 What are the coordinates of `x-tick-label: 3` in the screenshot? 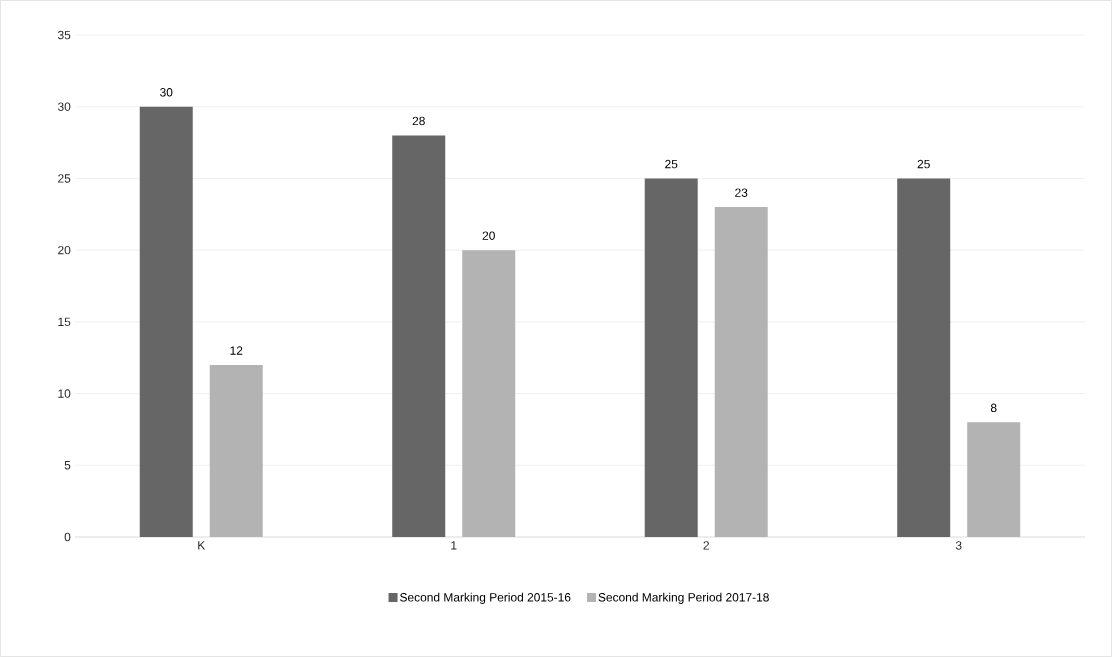 It's located at (958, 545).